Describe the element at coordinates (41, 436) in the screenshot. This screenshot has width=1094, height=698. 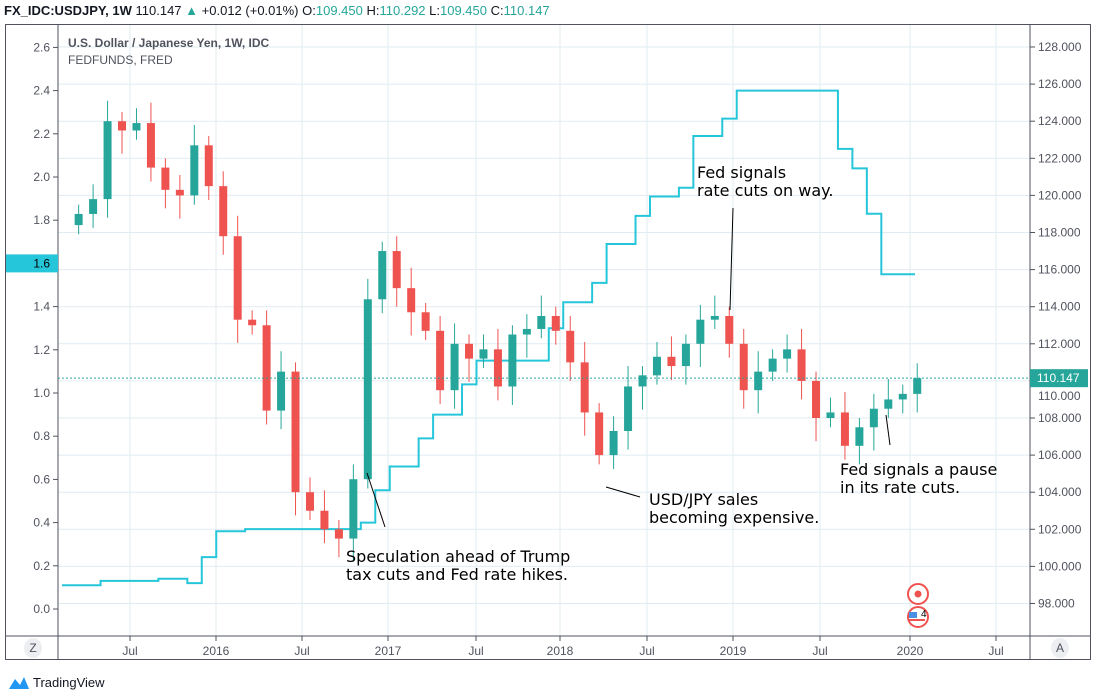
I see `left-tick-label: 0.8` at that location.